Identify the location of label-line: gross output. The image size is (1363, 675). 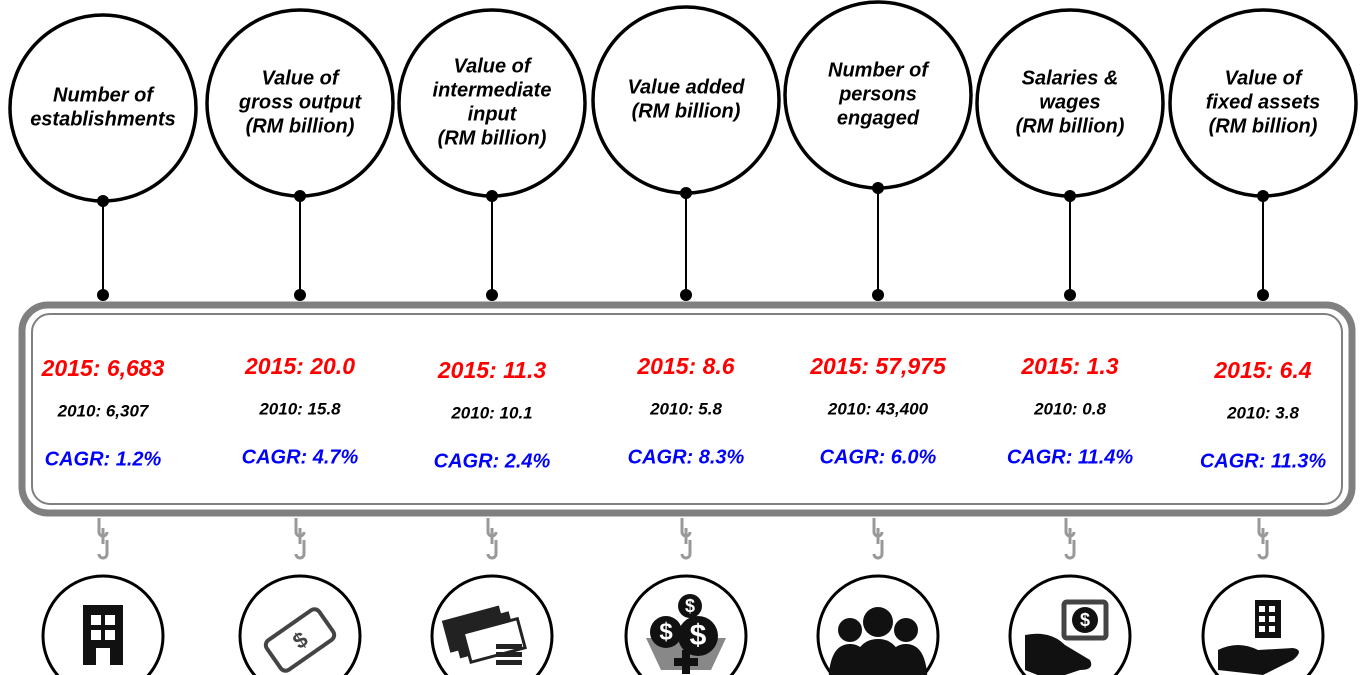
(300, 102).